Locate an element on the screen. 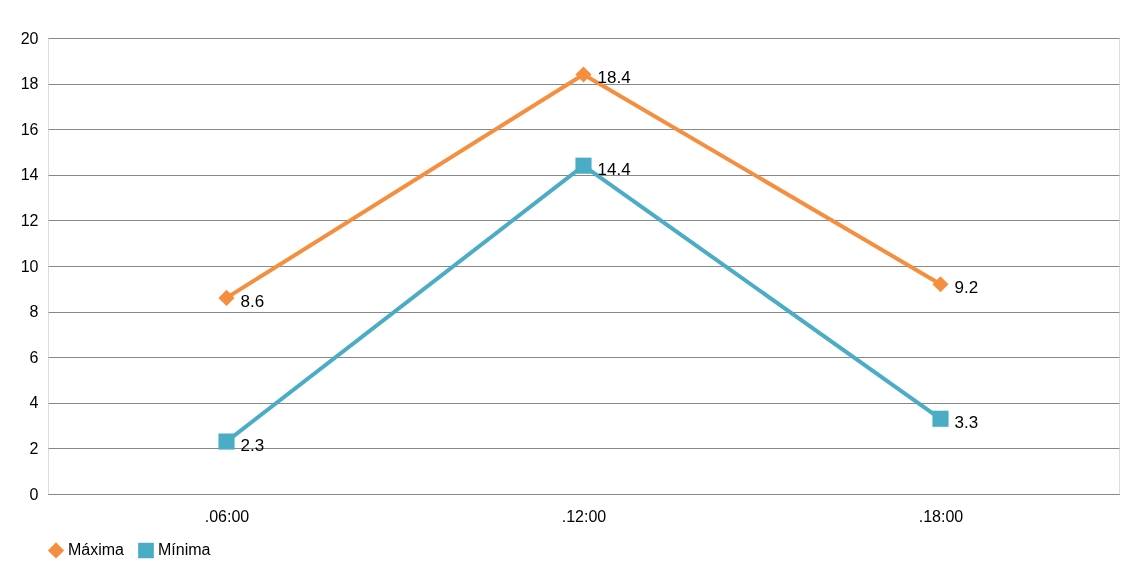  y-tick-label: 6 is located at coordinates (34, 357).